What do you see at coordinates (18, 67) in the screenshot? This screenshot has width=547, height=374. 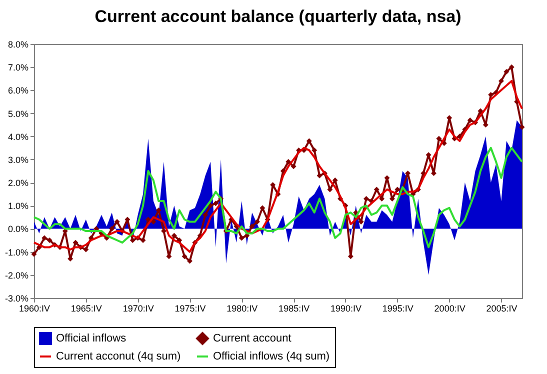 I see `y-tick-label: 7.0%` at bounding box center [18, 67].